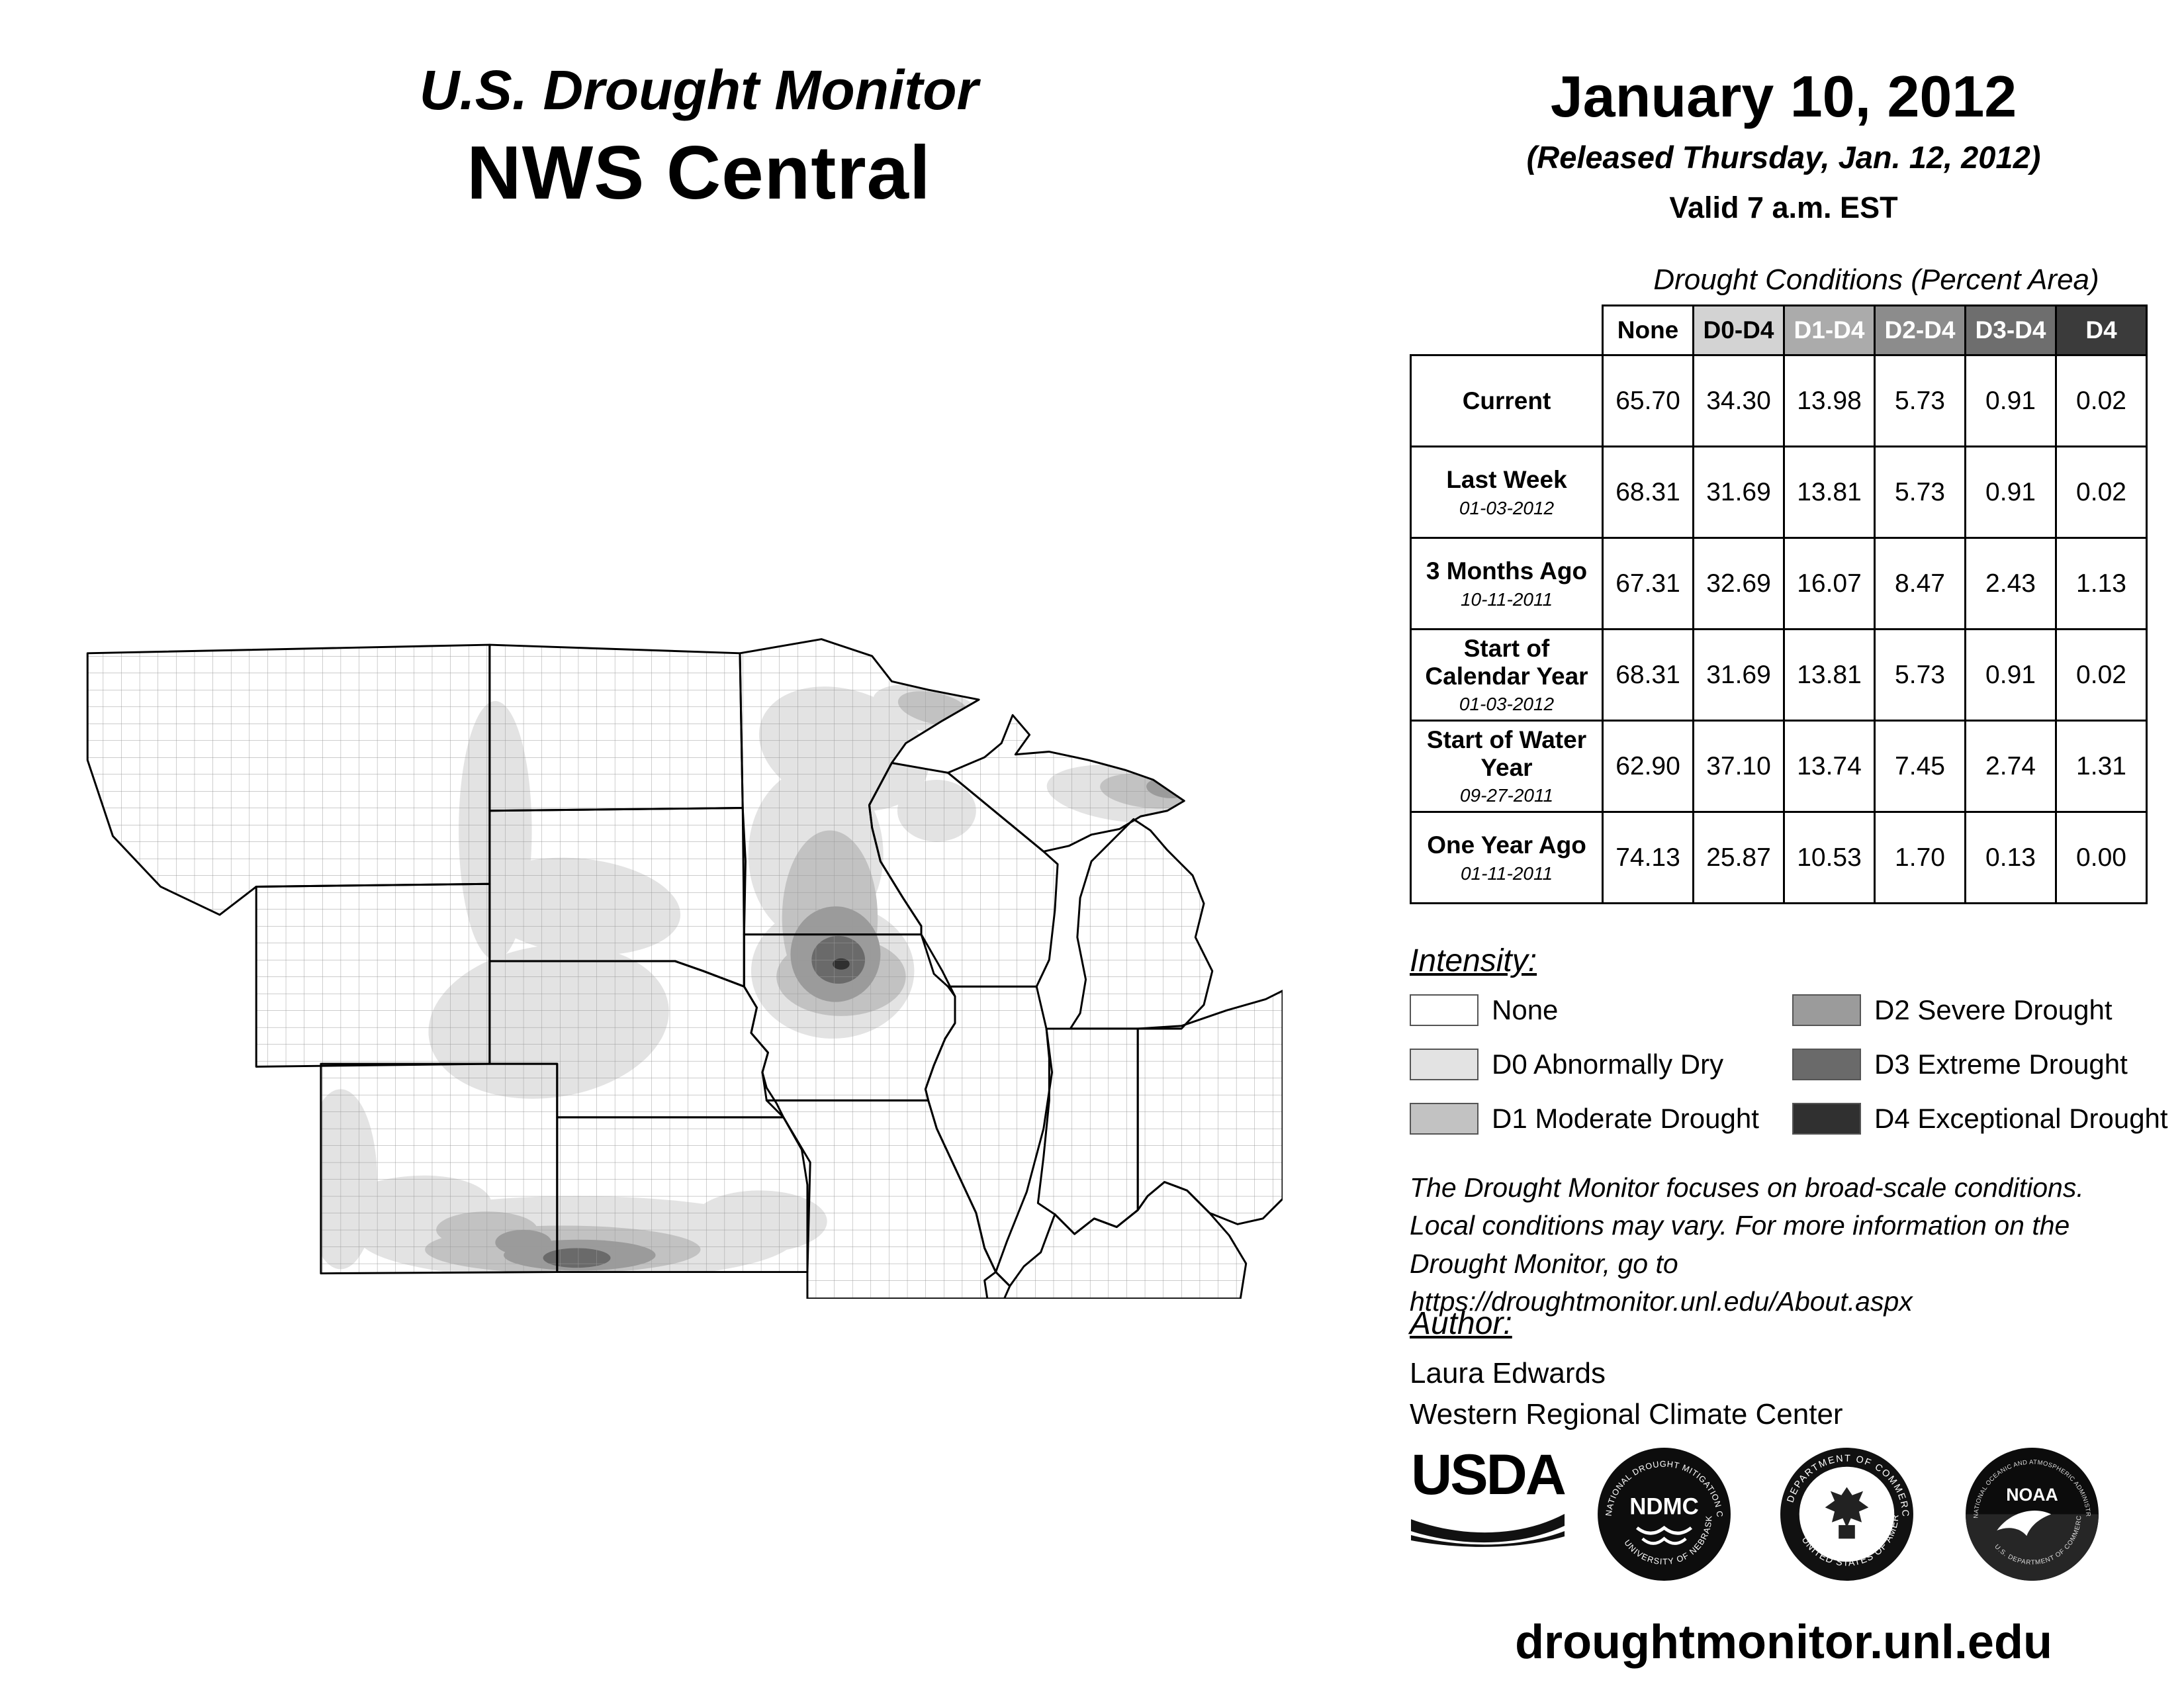 The width and height of the screenshot is (2184, 1688). I want to click on value-cell: 25.87, so click(1738, 857).